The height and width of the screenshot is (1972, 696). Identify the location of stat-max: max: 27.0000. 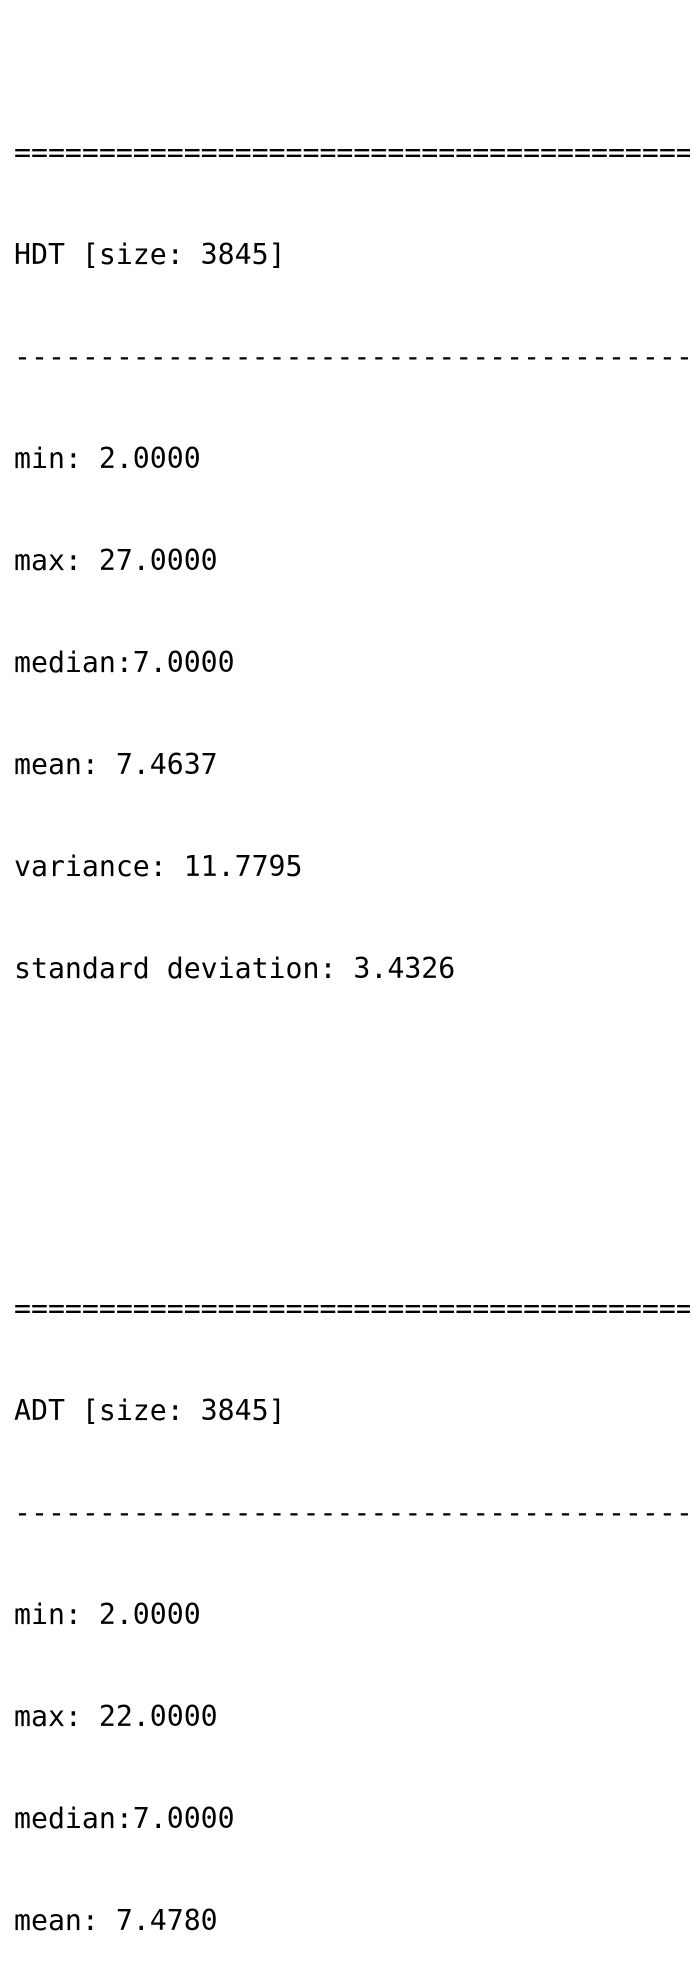
(116, 560).